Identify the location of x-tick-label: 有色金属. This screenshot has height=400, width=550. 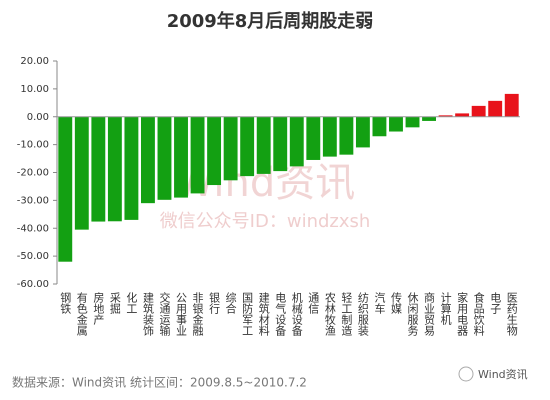
(81, 314).